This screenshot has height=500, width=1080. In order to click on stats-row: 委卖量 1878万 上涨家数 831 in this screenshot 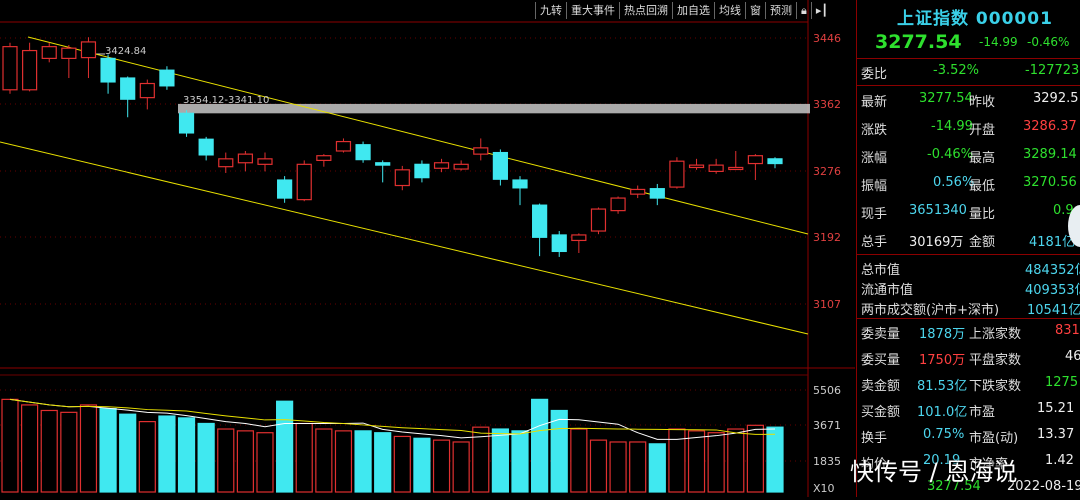, I will do `click(970, 332)`.